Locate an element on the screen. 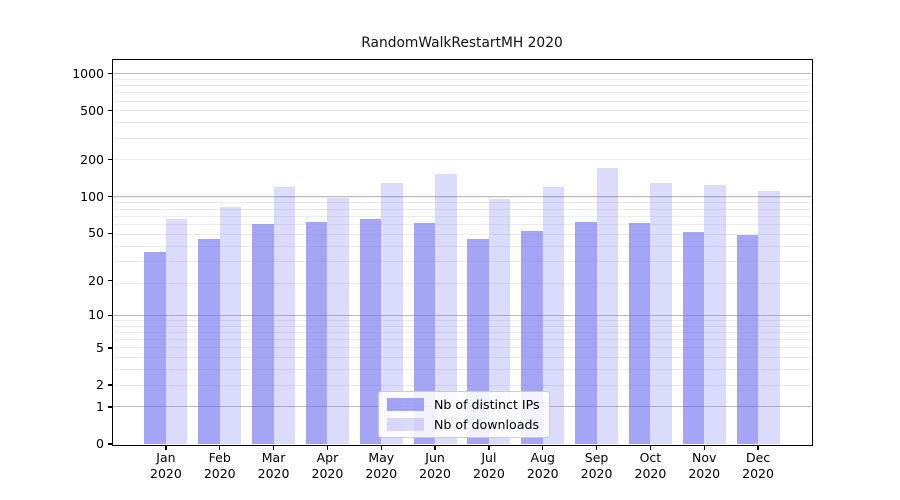 This screenshot has width=900, height=500. x-tick-label: Apr 2020 is located at coordinates (327, 465).